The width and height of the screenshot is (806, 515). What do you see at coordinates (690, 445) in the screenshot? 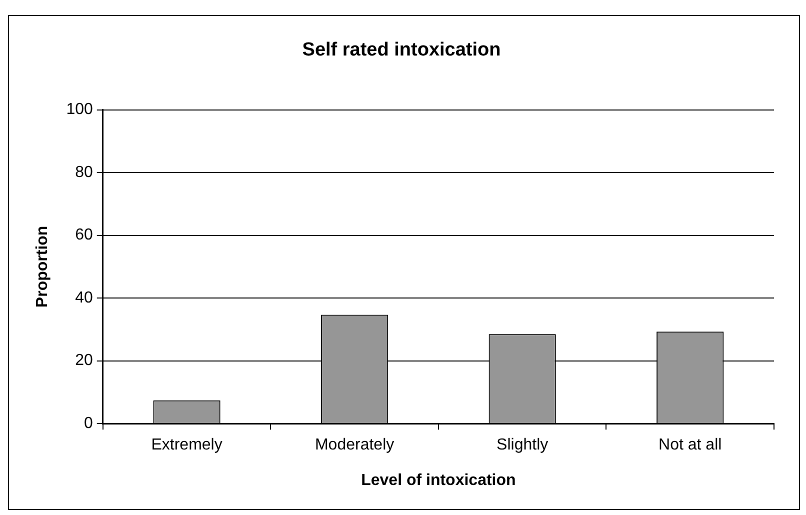
I see `x-tick-label: Not at all` at bounding box center [690, 445].